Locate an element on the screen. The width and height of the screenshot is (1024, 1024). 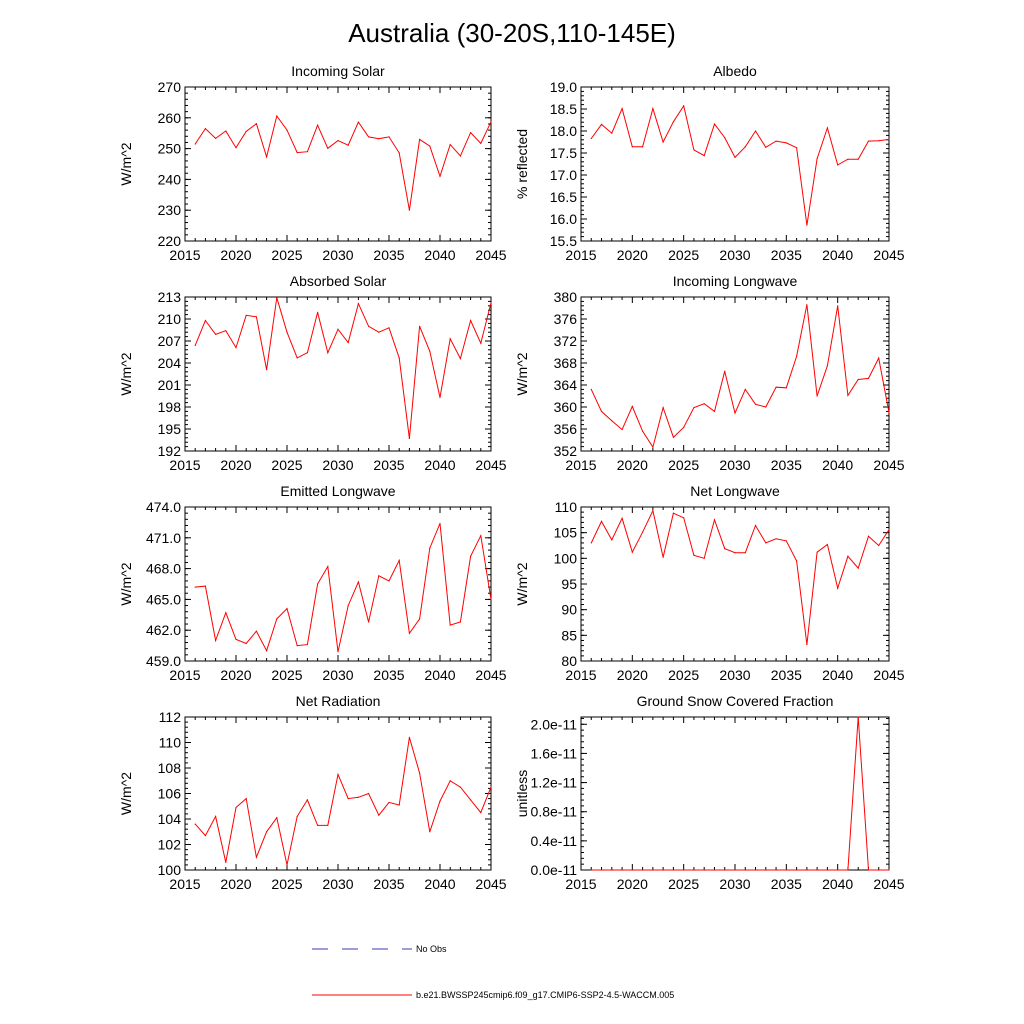
x-tick-label: 2025 is located at coordinates (286, 884).